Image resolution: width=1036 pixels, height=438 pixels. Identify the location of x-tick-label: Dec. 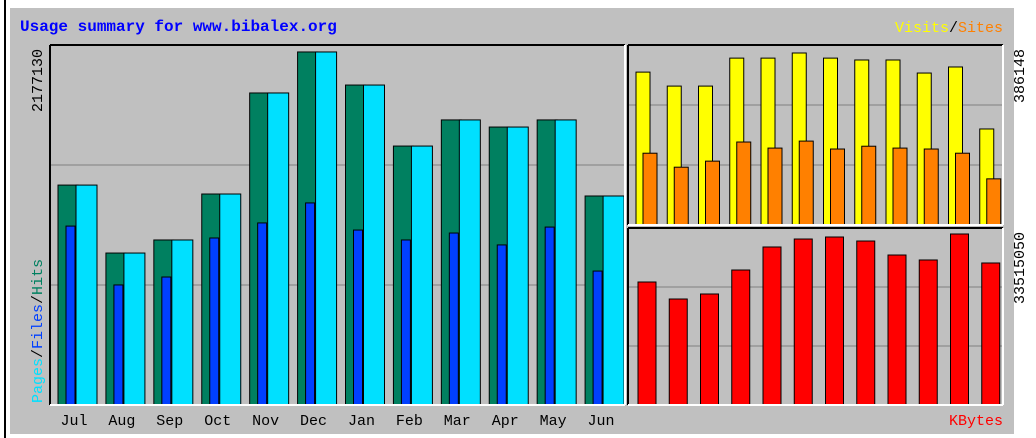
(313, 421).